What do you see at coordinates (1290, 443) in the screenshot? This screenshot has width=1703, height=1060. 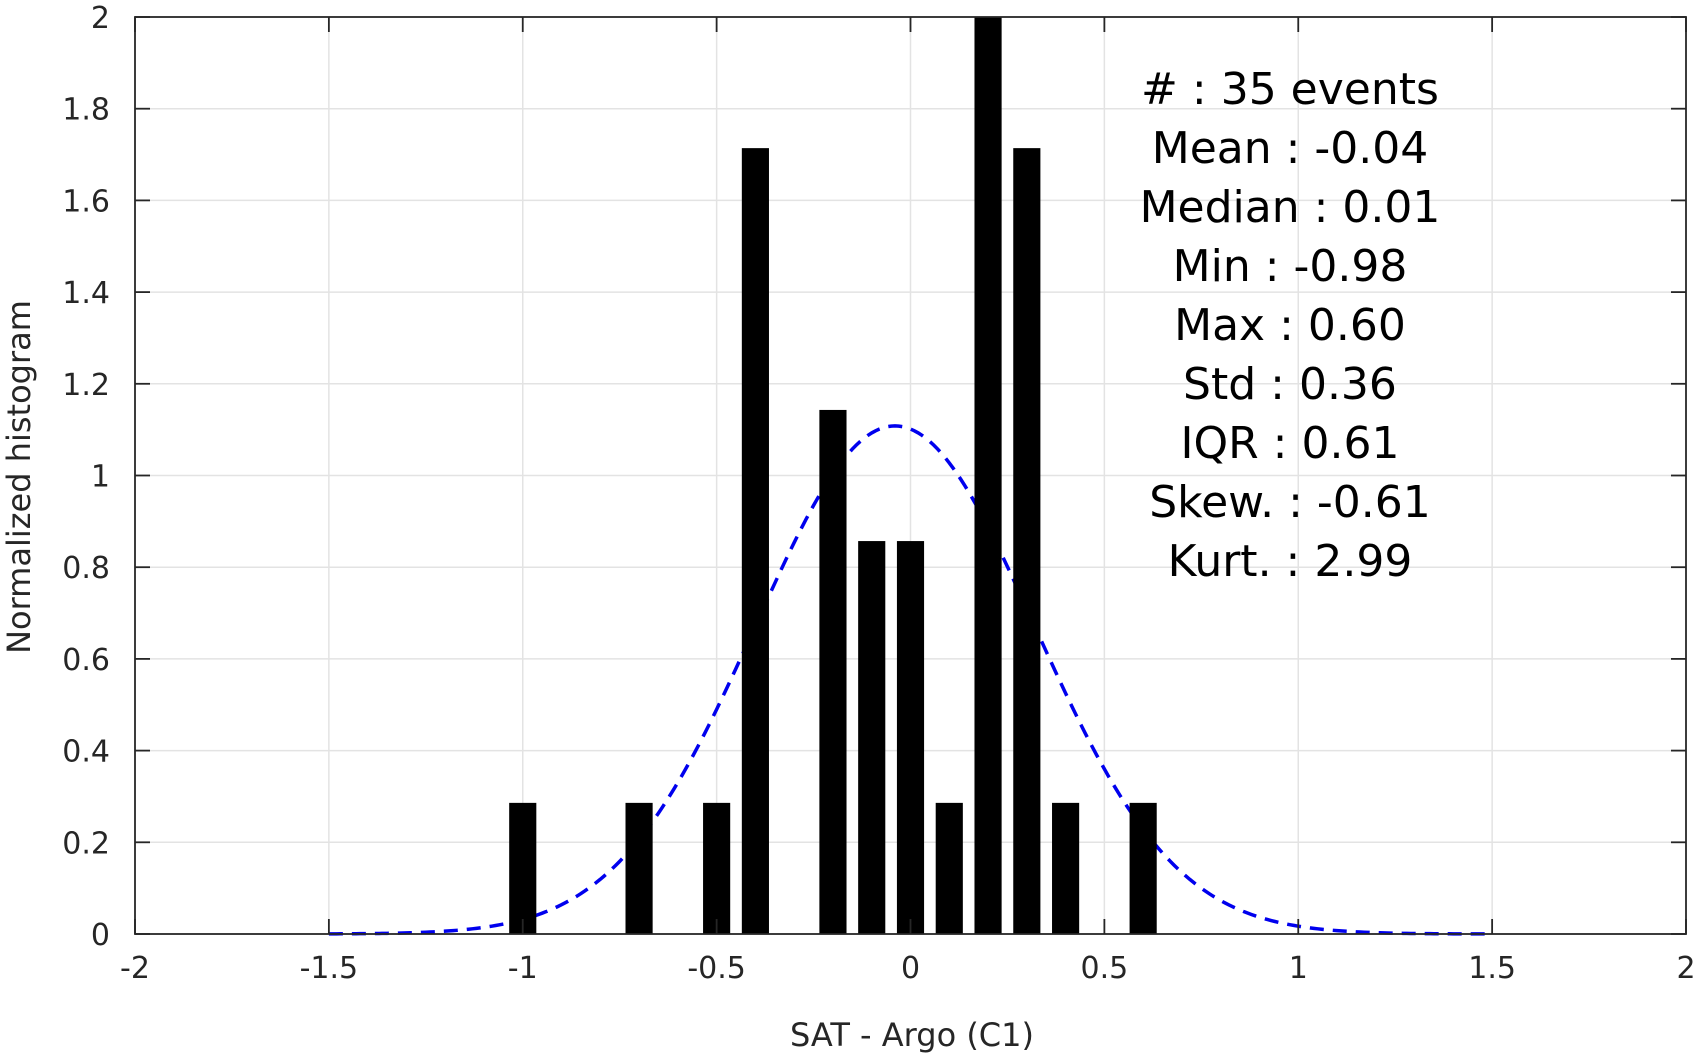 I see `stats-line: IQR : 0.61` at bounding box center [1290, 443].